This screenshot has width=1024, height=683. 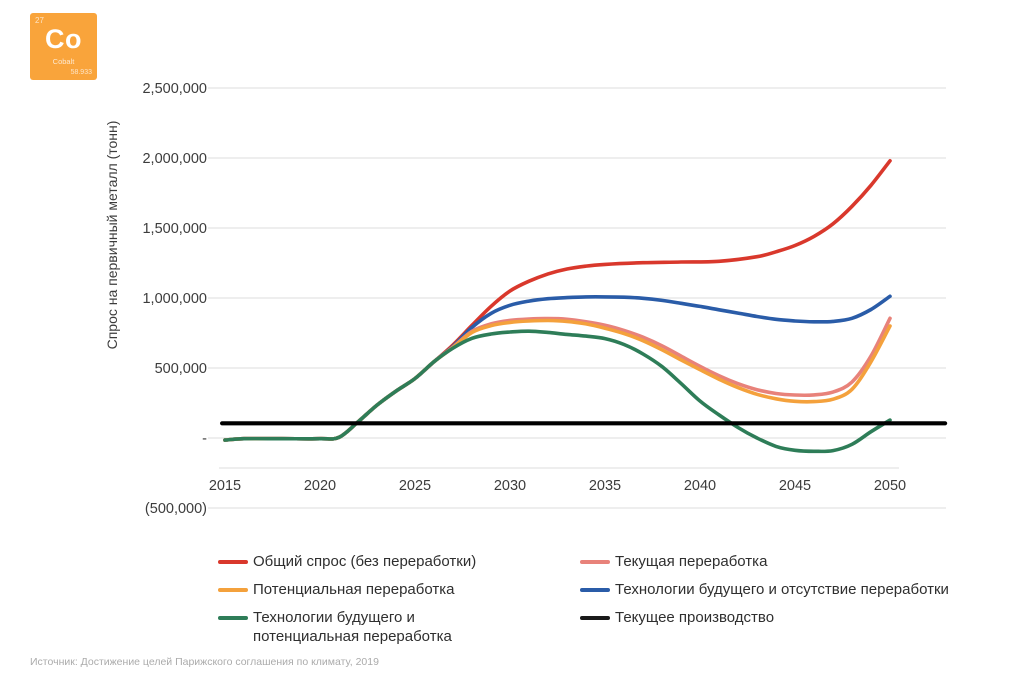 What do you see at coordinates (595, 562) in the screenshot?
I see `salmon-line-swatch` at bounding box center [595, 562].